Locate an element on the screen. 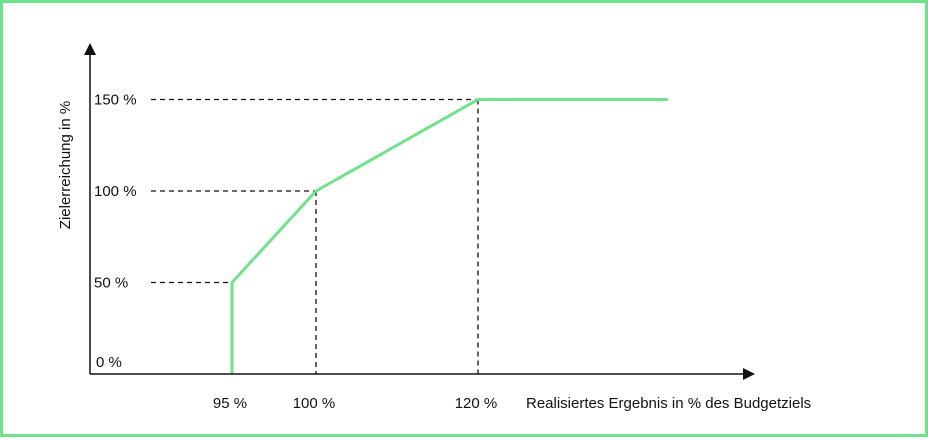 Image resolution: width=928 pixels, height=440 pixels. y-tick-labels: 0 % 50 % 100 % 150 % is located at coordinates (115, 232).